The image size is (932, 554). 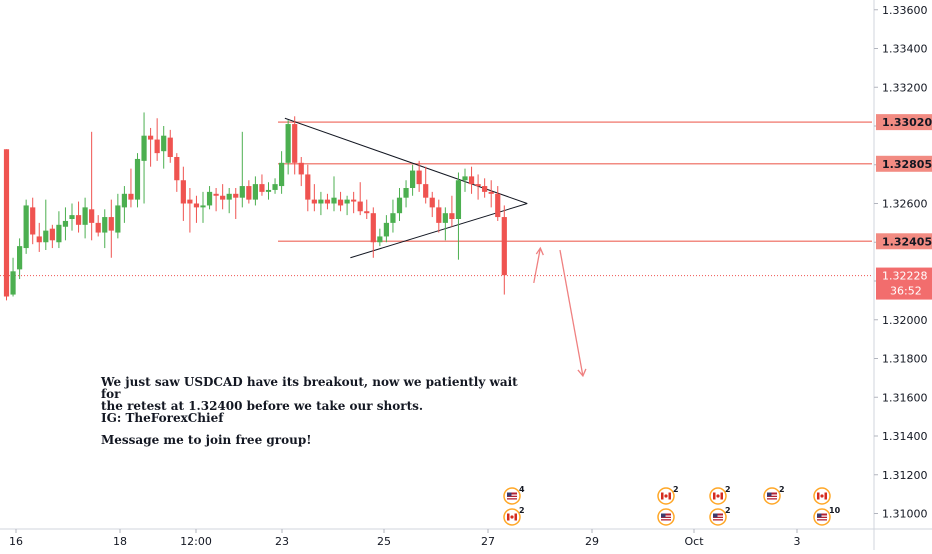 What do you see at coordinates (162, 418) in the screenshot?
I see `annotation-ig: IG: TheForexChief` at bounding box center [162, 418].